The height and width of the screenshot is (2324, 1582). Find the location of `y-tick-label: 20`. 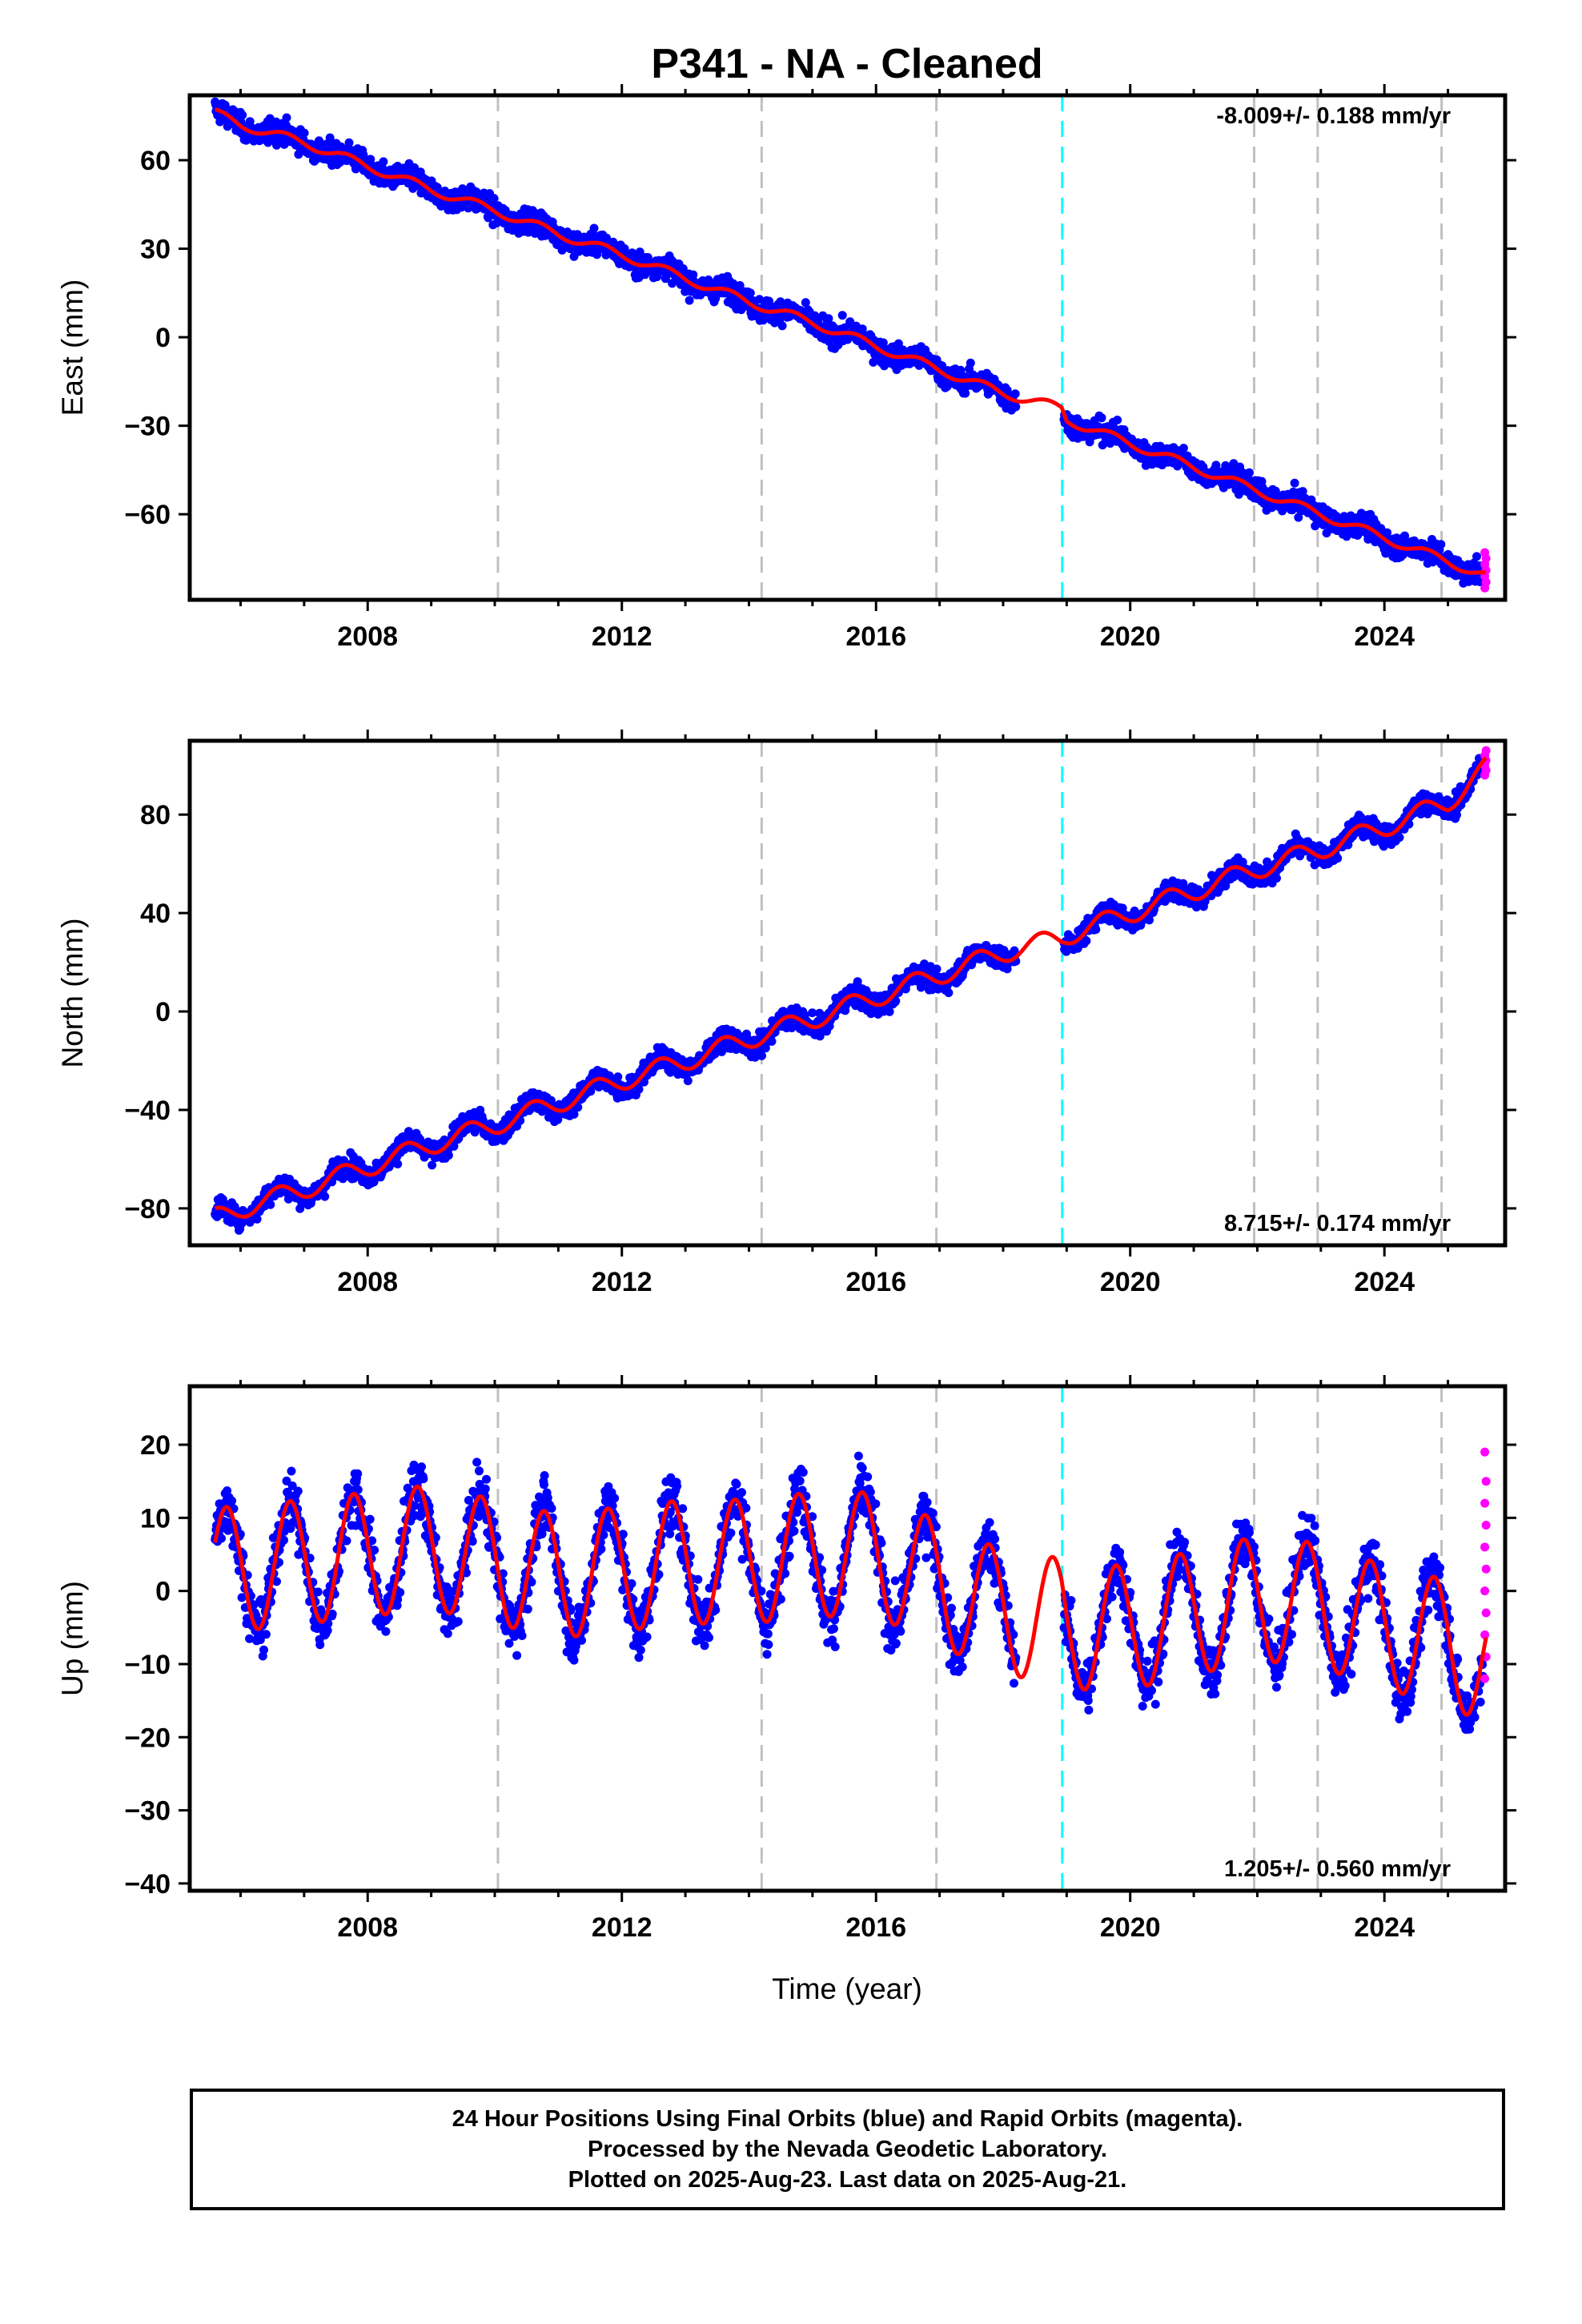

y-tick-label: 20 is located at coordinates (155, 1445).